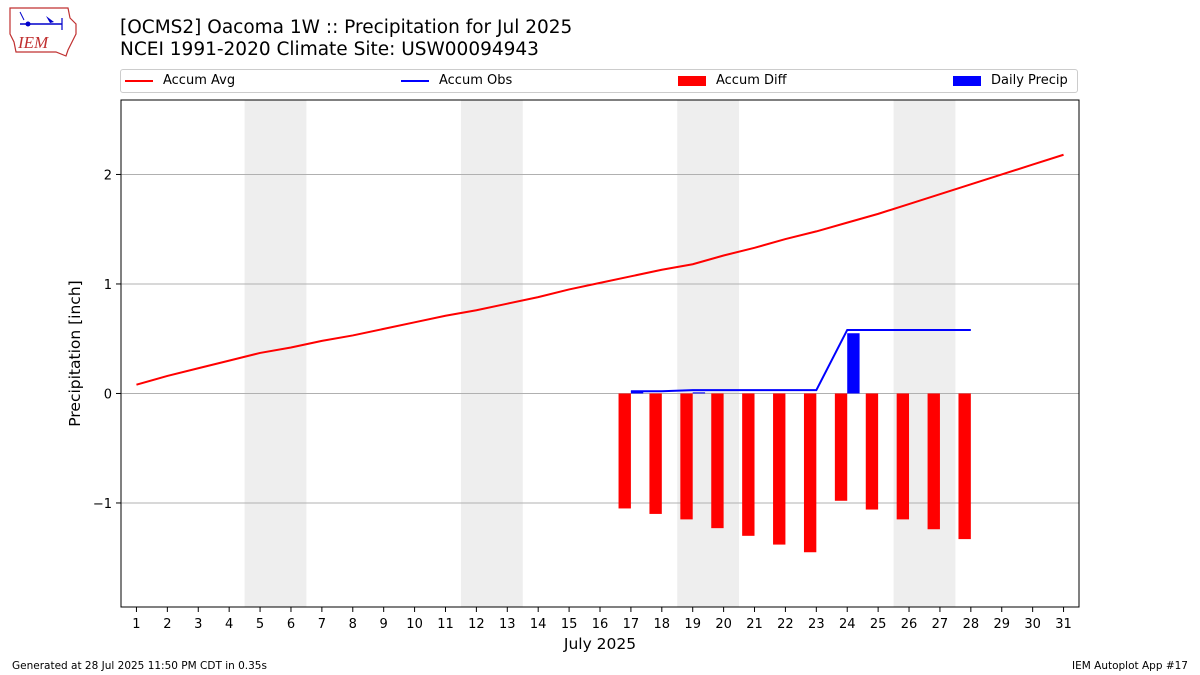  Describe the element at coordinates (108, 394) in the screenshot. I see `y-tick-label: 0` at that location.